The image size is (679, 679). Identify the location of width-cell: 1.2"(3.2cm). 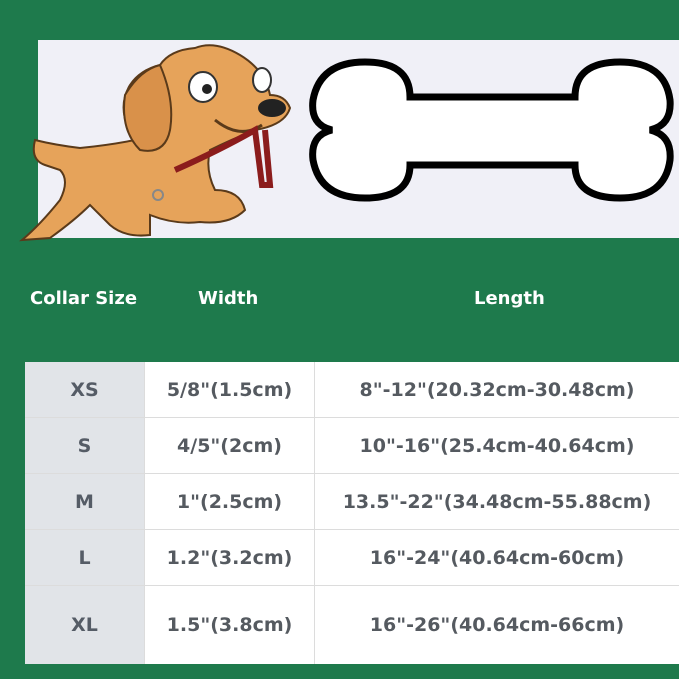
(230, 557).